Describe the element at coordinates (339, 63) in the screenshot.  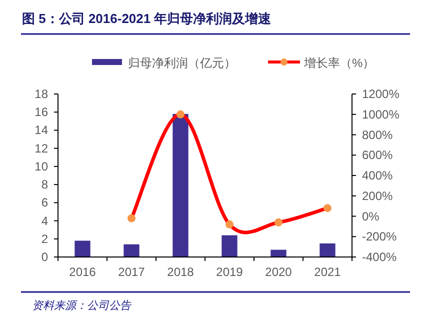
I see `legend-label: 增长率（%）` at that location.